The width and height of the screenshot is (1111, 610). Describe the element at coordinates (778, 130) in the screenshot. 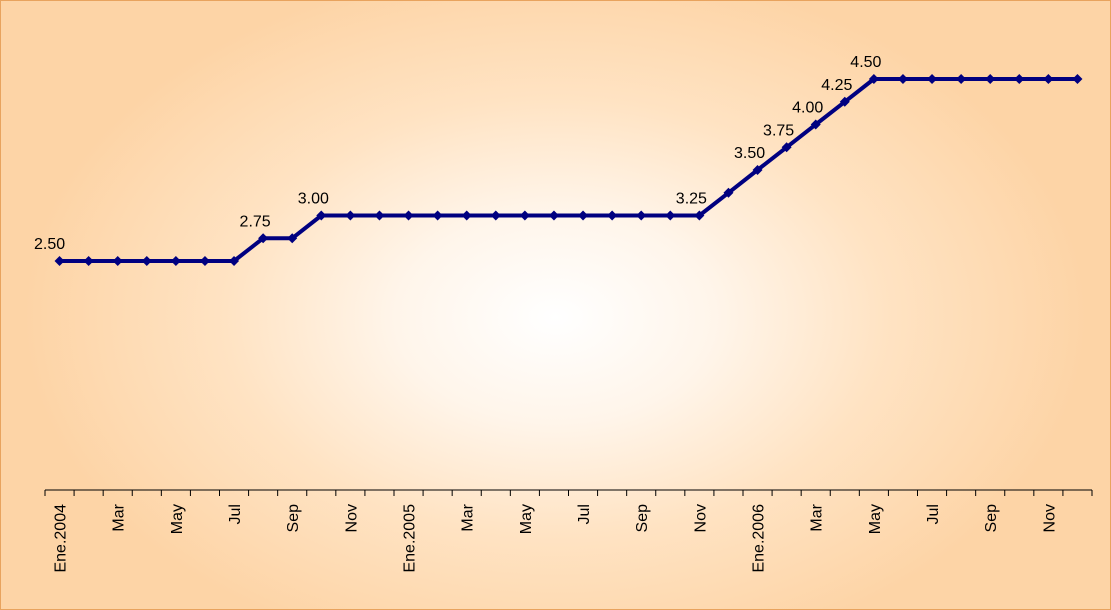

I see `data-label: 3.75` at that location.